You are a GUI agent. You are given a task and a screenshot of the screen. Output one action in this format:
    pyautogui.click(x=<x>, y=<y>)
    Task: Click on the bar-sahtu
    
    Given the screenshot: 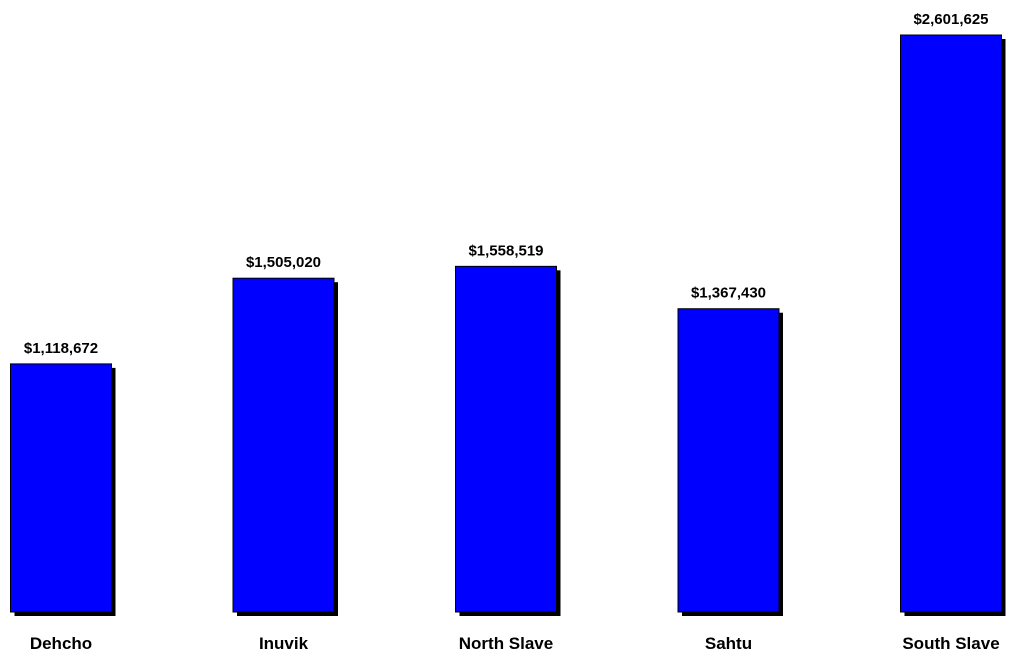 What is the action you would take?
    pyautogui.click(x=728, y=460)
    